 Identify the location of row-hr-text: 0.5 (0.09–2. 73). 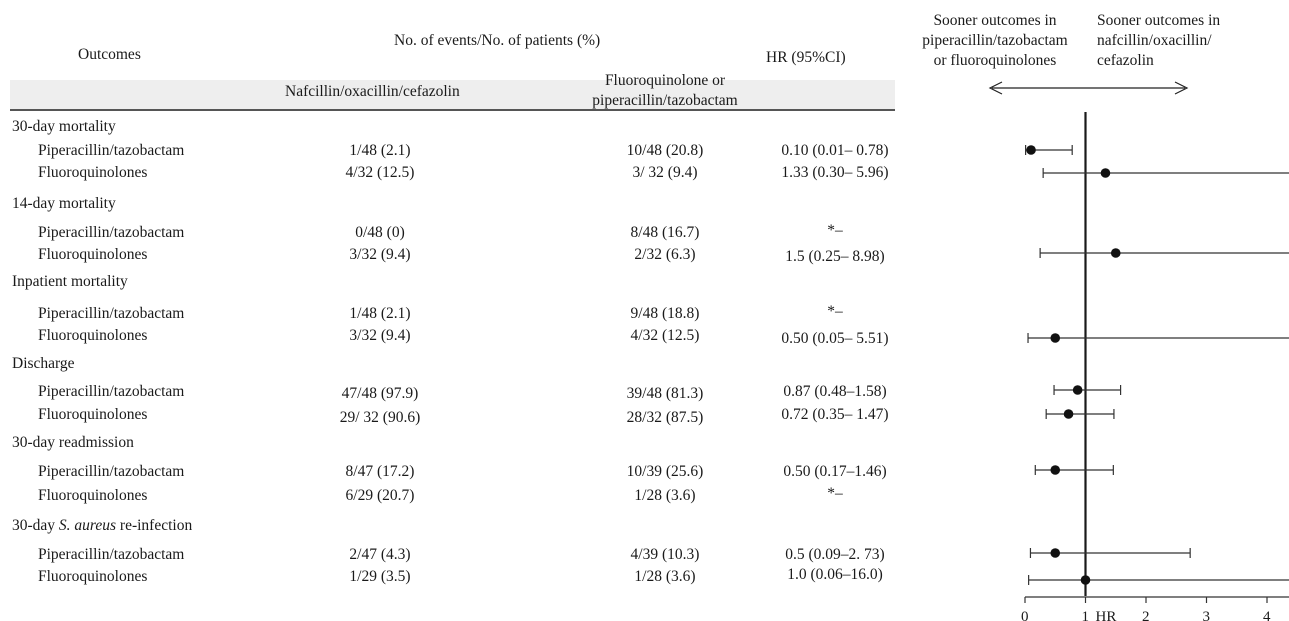
(835, 554).